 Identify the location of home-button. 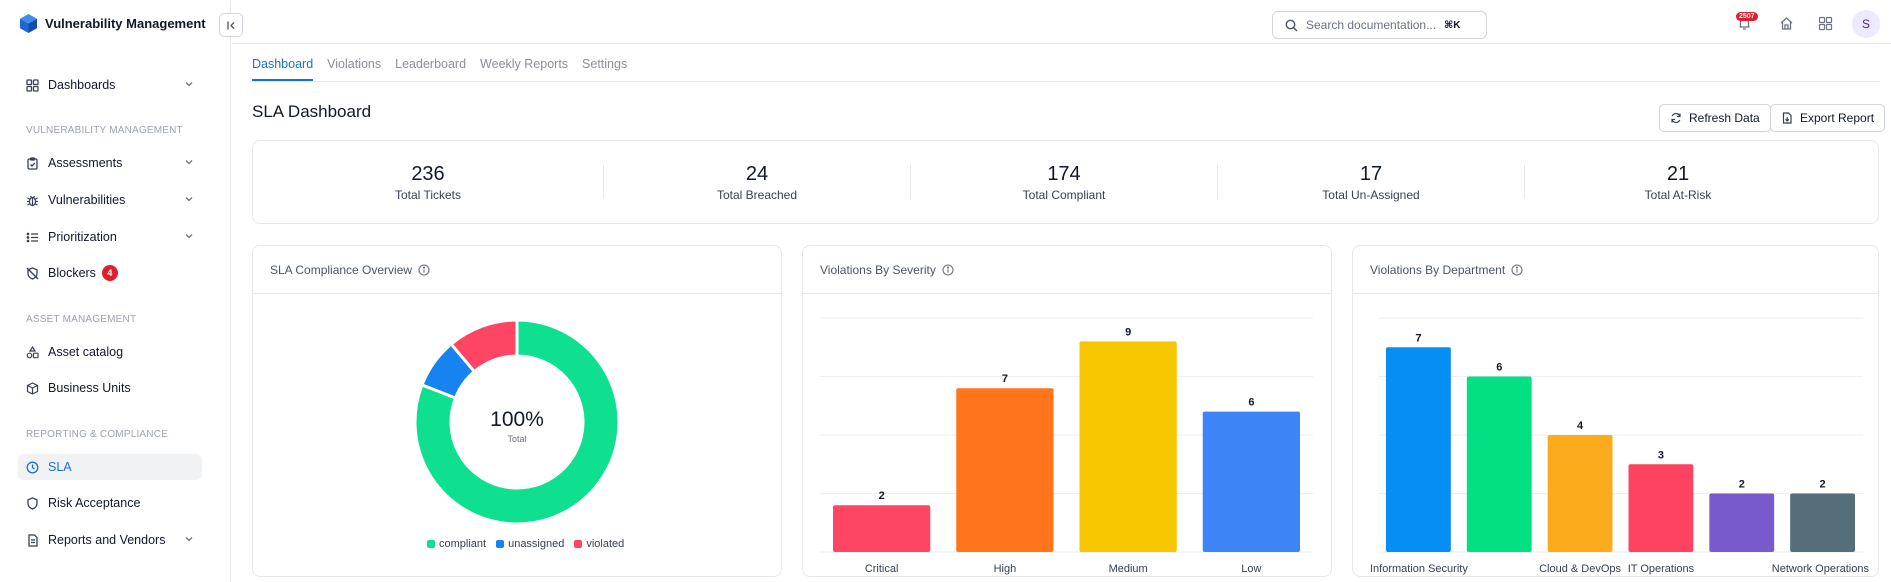
(1786, 23).